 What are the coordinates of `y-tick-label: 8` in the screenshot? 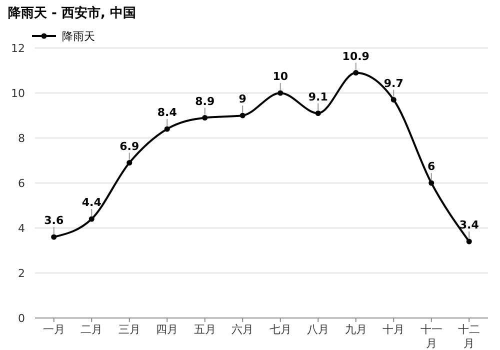 It's located at (21, 138).